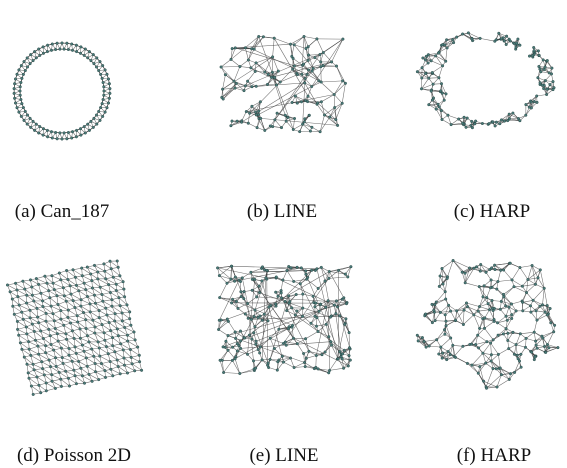  I want to click on caption-e: (e) LINE, so click(284, 455).